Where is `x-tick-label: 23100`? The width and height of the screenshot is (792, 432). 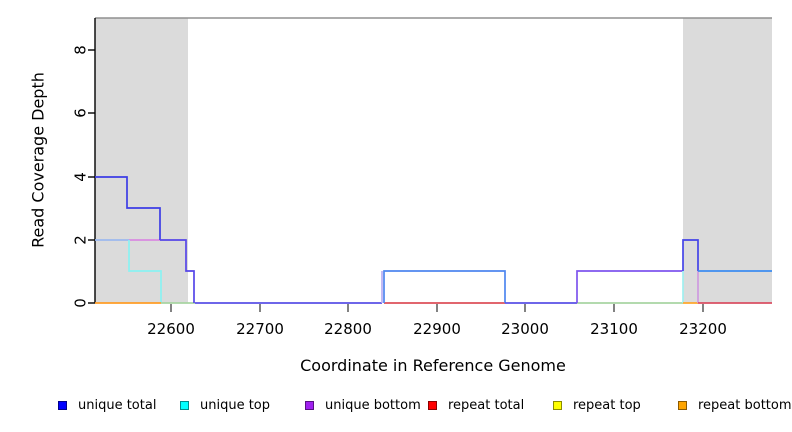 x-tick-label: 23100 is located at coordinates (614, 329).